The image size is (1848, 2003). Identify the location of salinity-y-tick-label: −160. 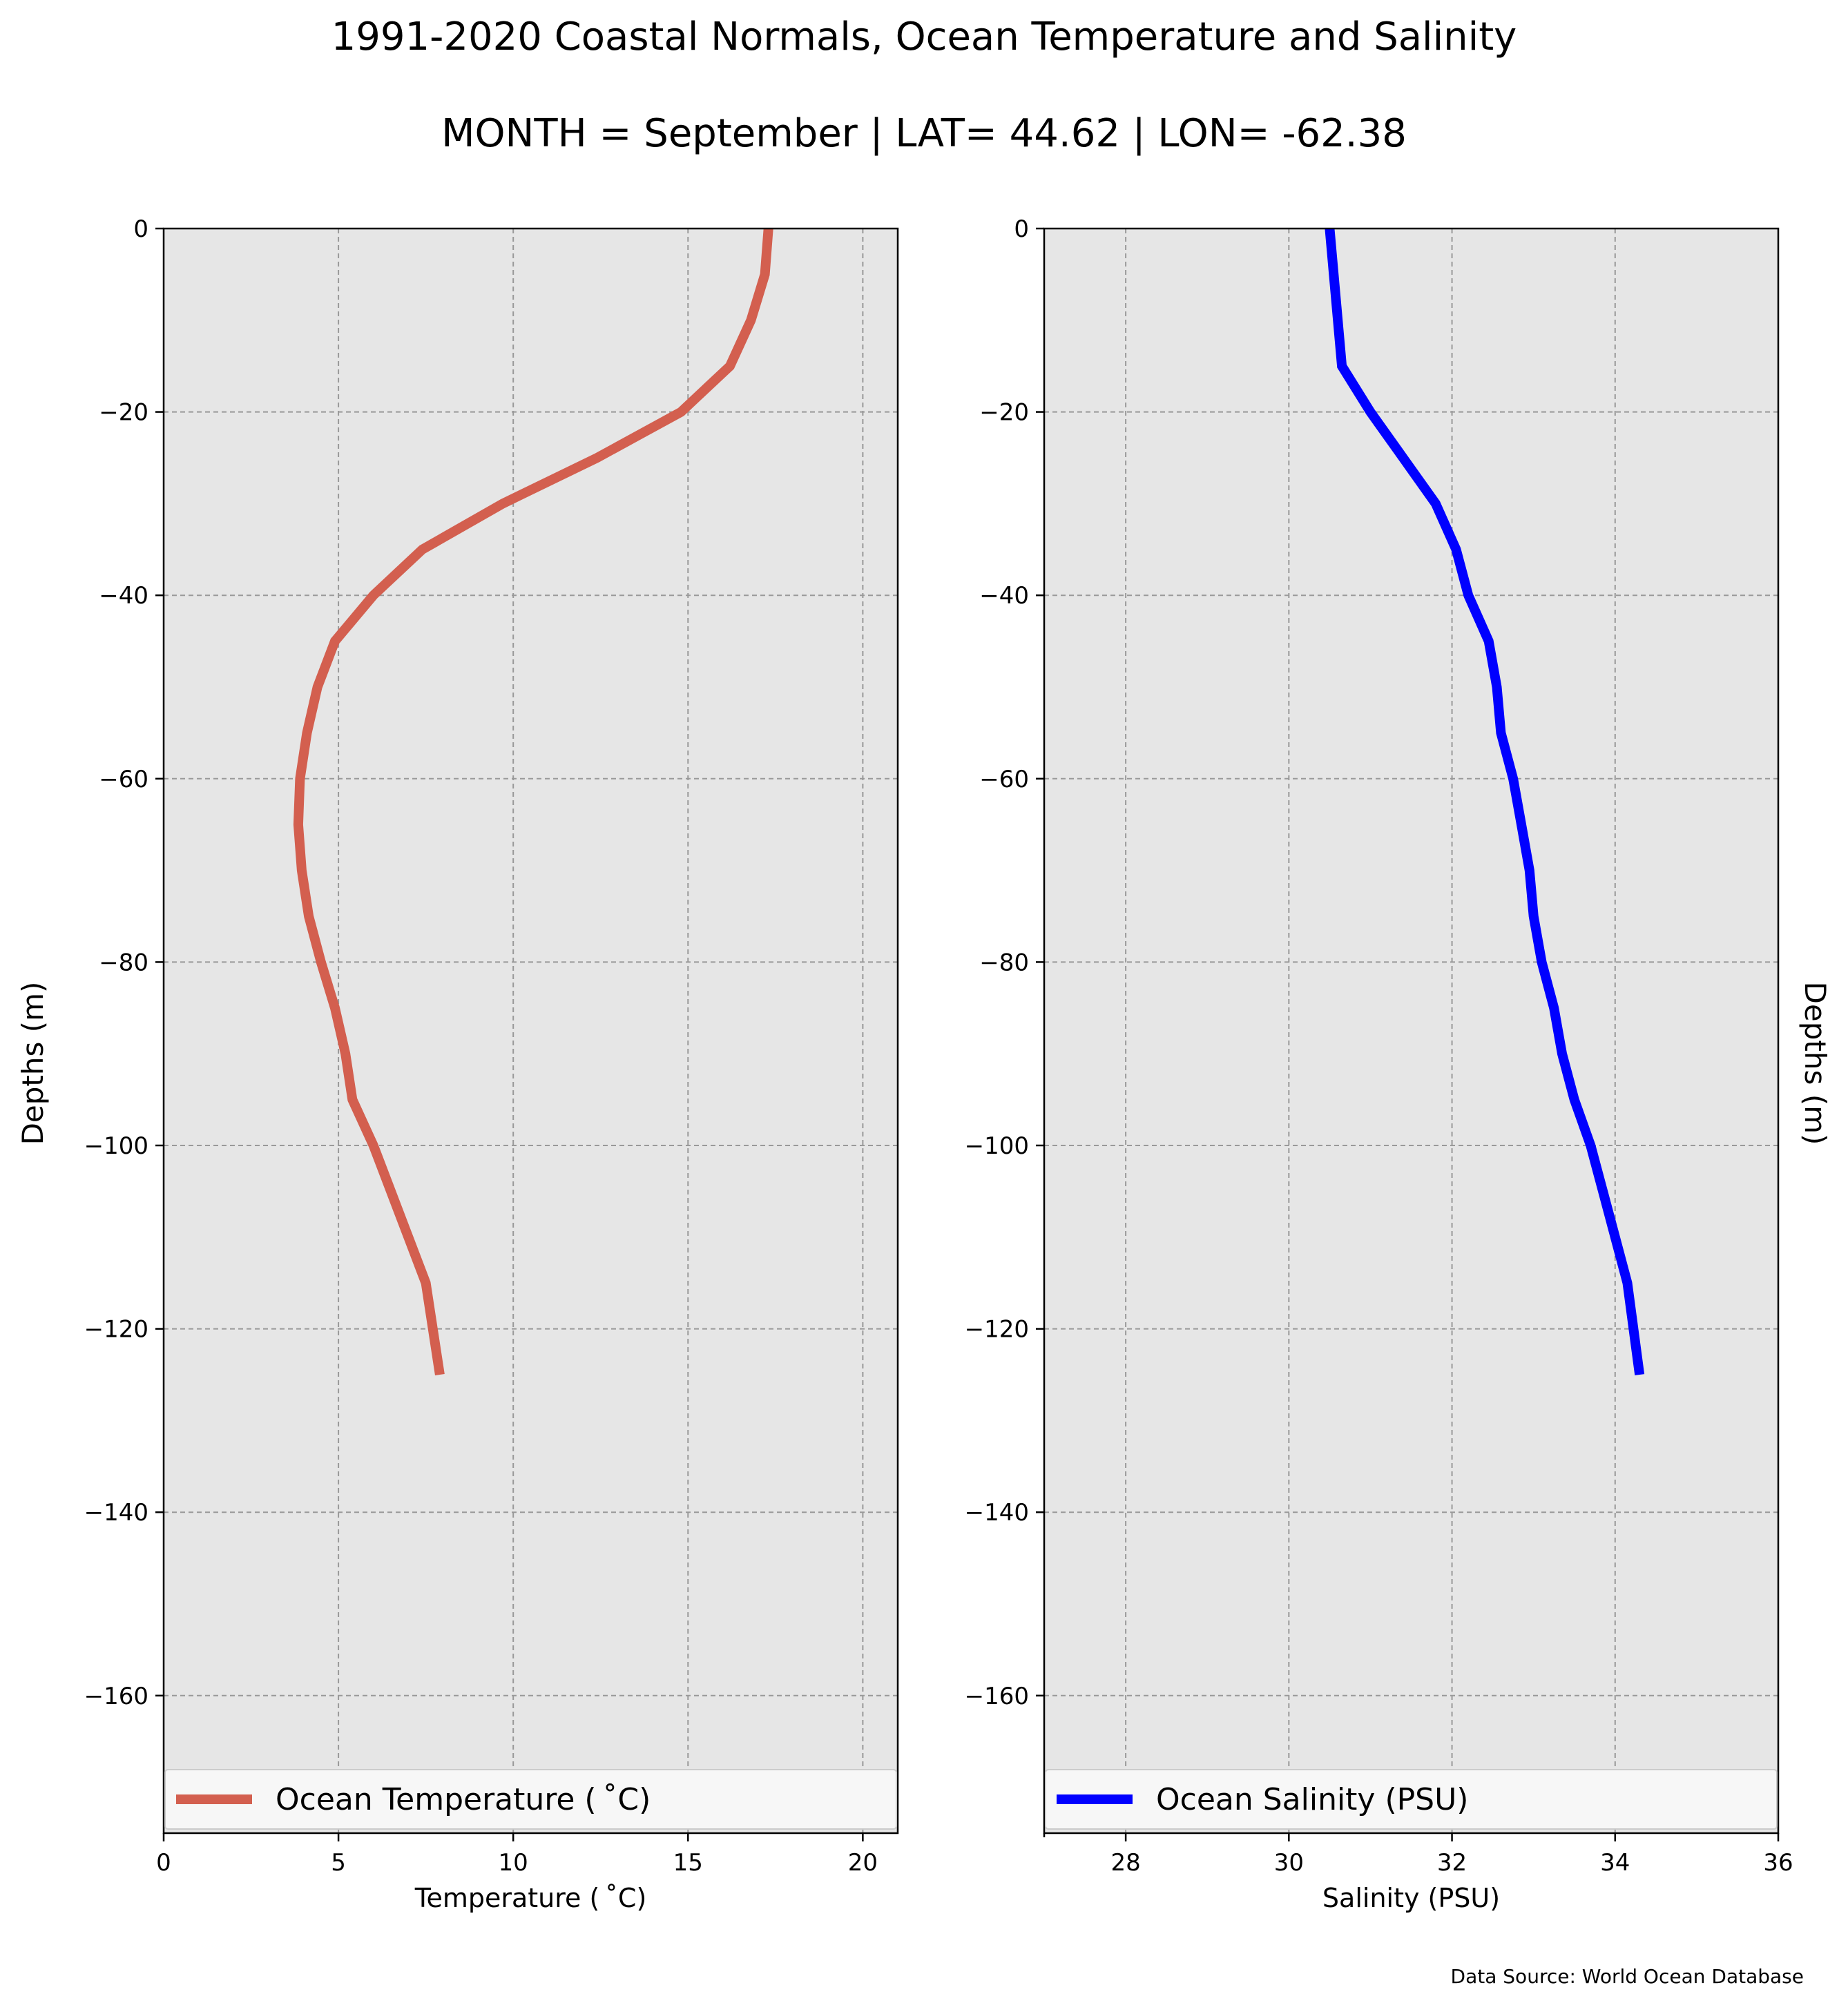
(997, 1696).